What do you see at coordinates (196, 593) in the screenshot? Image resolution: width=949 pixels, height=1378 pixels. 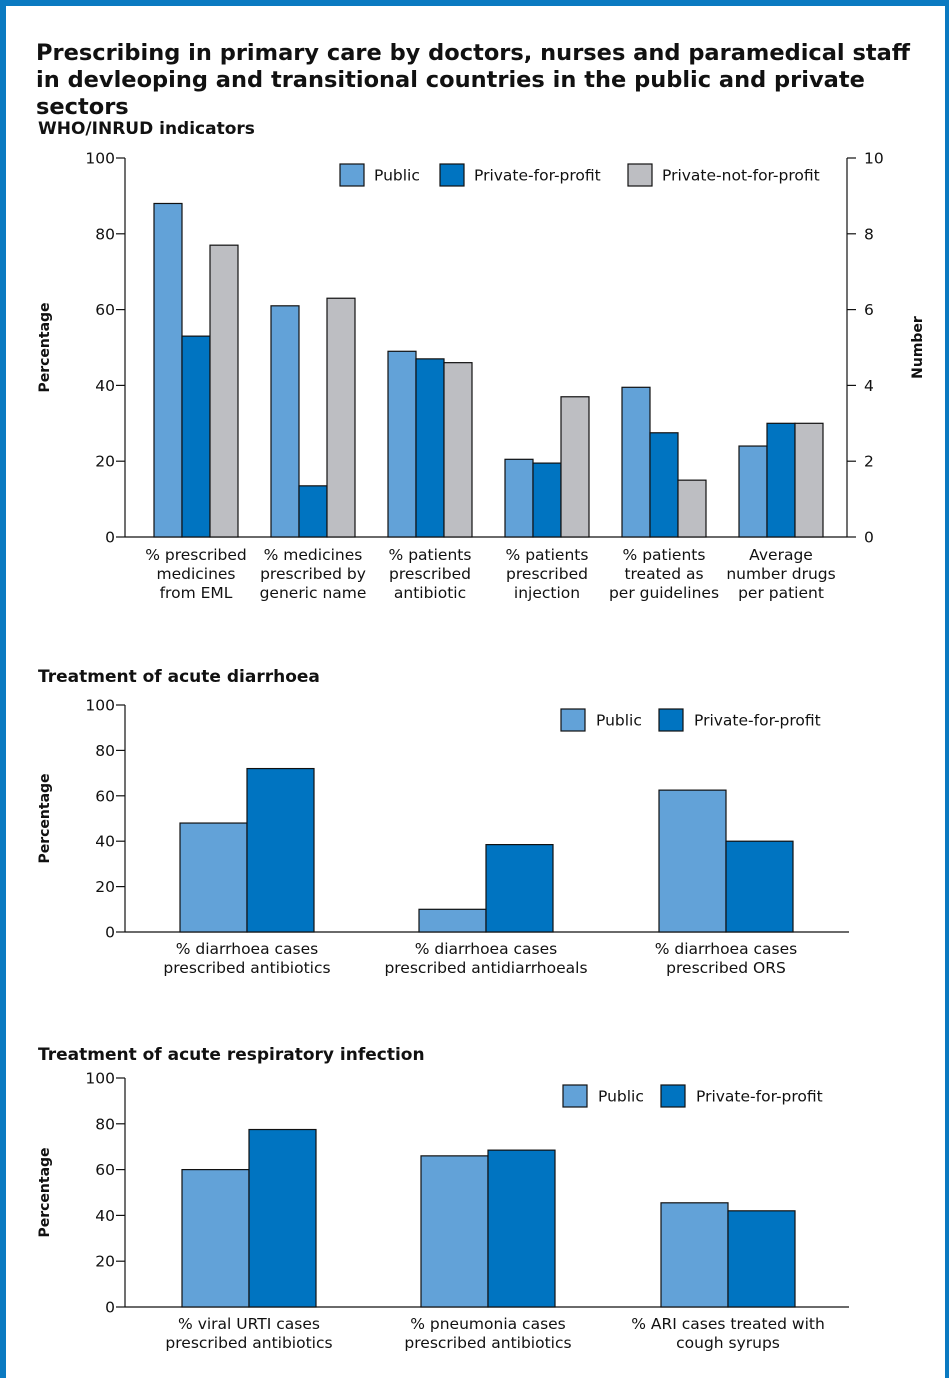 I see `x-category-label: from EML` at bounding box center [196, 593].